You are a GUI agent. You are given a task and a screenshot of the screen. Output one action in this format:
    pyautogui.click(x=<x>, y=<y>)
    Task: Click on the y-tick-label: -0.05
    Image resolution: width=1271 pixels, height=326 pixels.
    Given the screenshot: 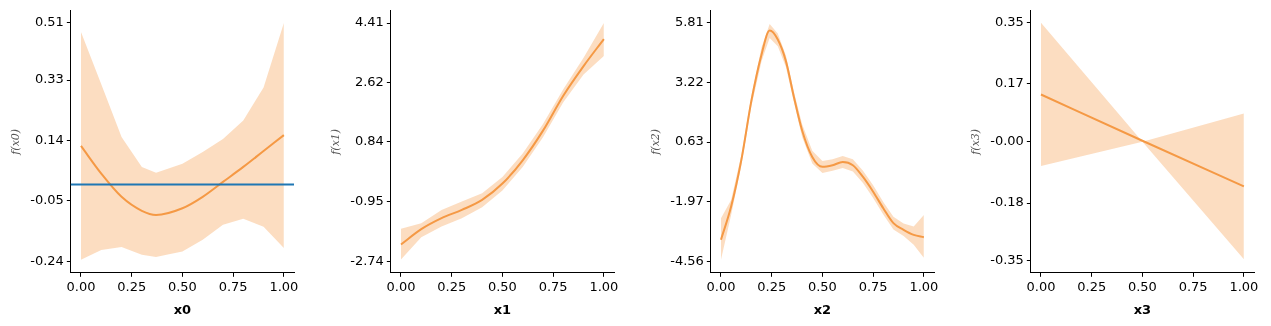 What is the action you would take?
    pyautogui.click(x=47, y=200)
    